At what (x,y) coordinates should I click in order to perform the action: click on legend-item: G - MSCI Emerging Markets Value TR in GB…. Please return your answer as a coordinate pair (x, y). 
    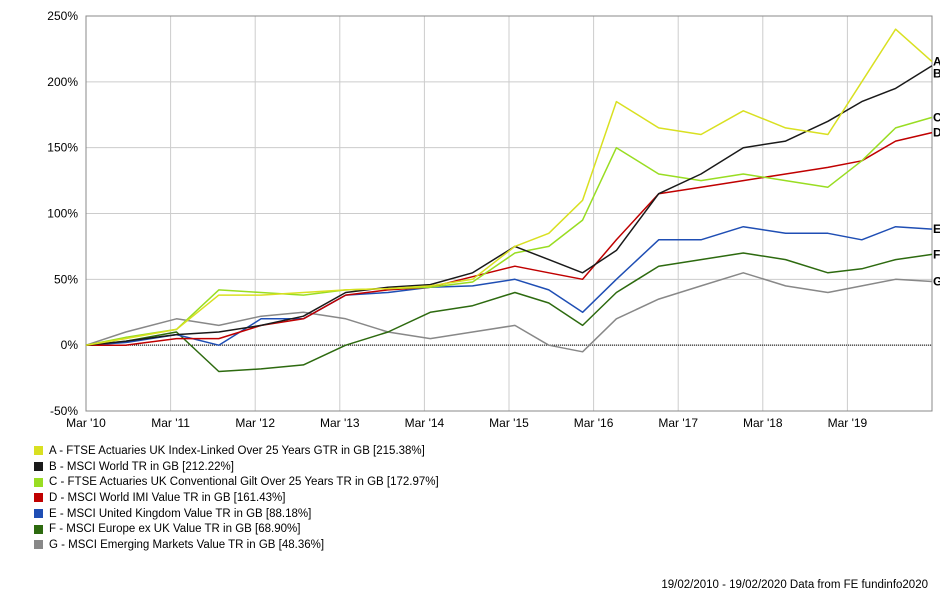
    Looking at the image, I should click on (236, 545).